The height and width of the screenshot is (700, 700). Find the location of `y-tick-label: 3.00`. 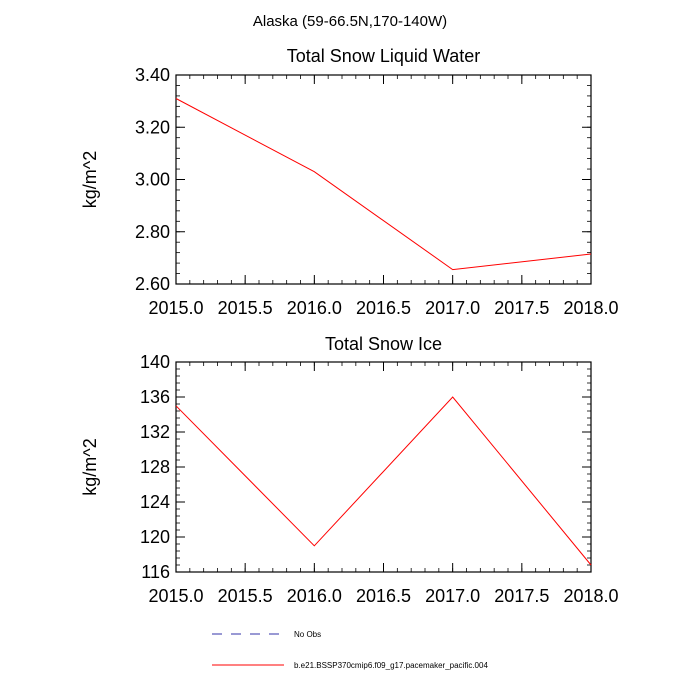

y-tick-label: 3.00 is located at coordinates (152, 180).